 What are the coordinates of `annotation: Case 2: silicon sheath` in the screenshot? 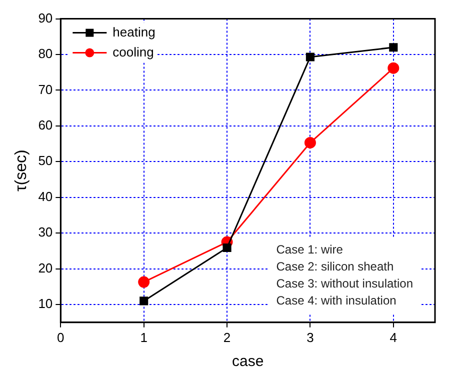 It's located at (335, 267).